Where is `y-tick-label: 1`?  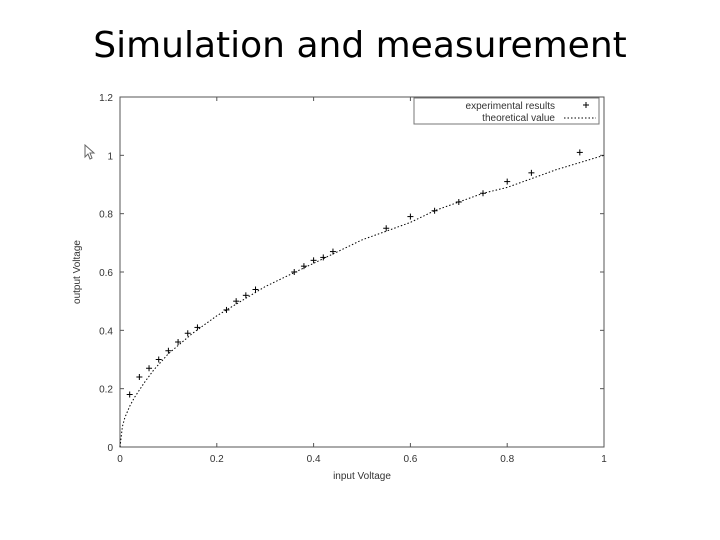 y-tick-label: 1 is located at coordinates (110, 156).